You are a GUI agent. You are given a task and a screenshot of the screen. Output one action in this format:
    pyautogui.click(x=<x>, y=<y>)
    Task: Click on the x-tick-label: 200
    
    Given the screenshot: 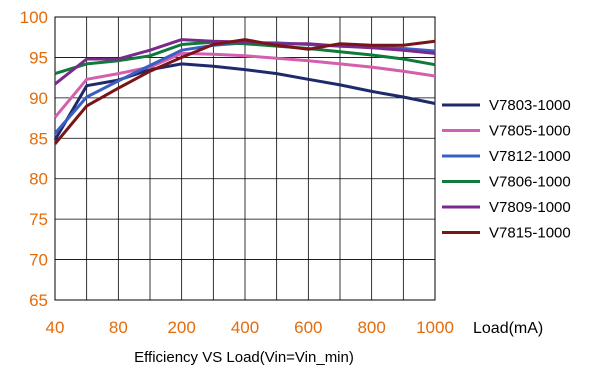 What is the action you would take?
    pyautogui.click(x=181, y=327)
    